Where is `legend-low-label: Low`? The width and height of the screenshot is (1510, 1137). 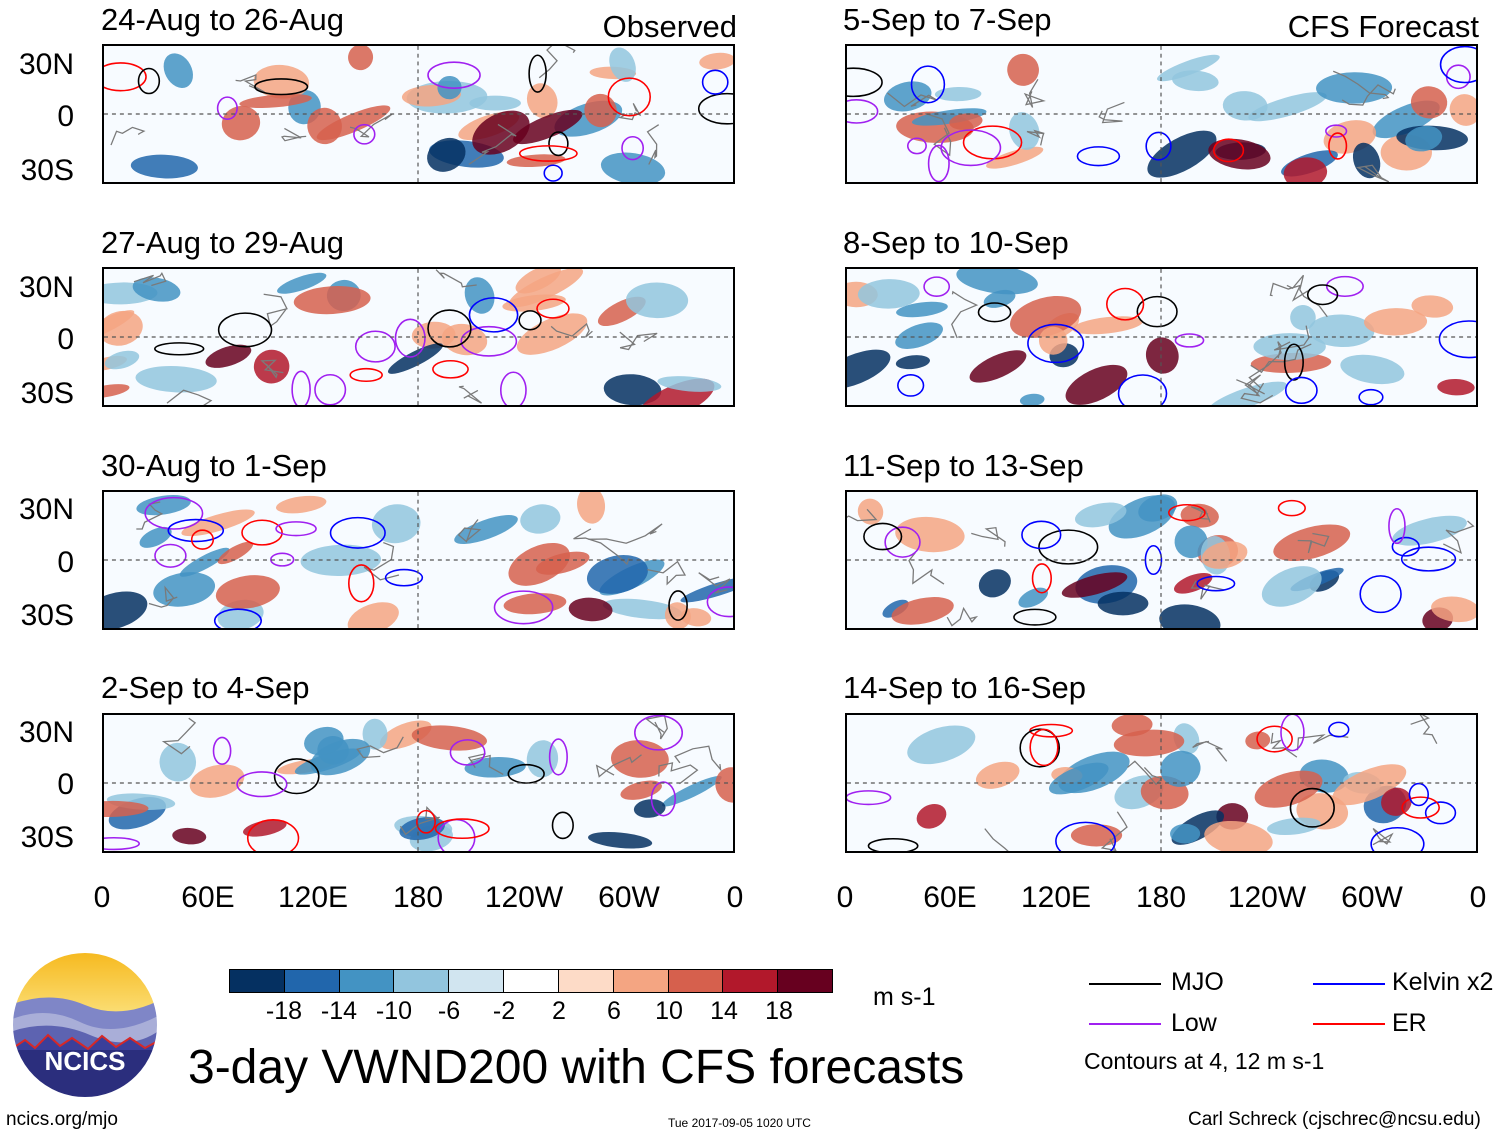 legend-low-label: Low is located at coordinates (1194, 1023).